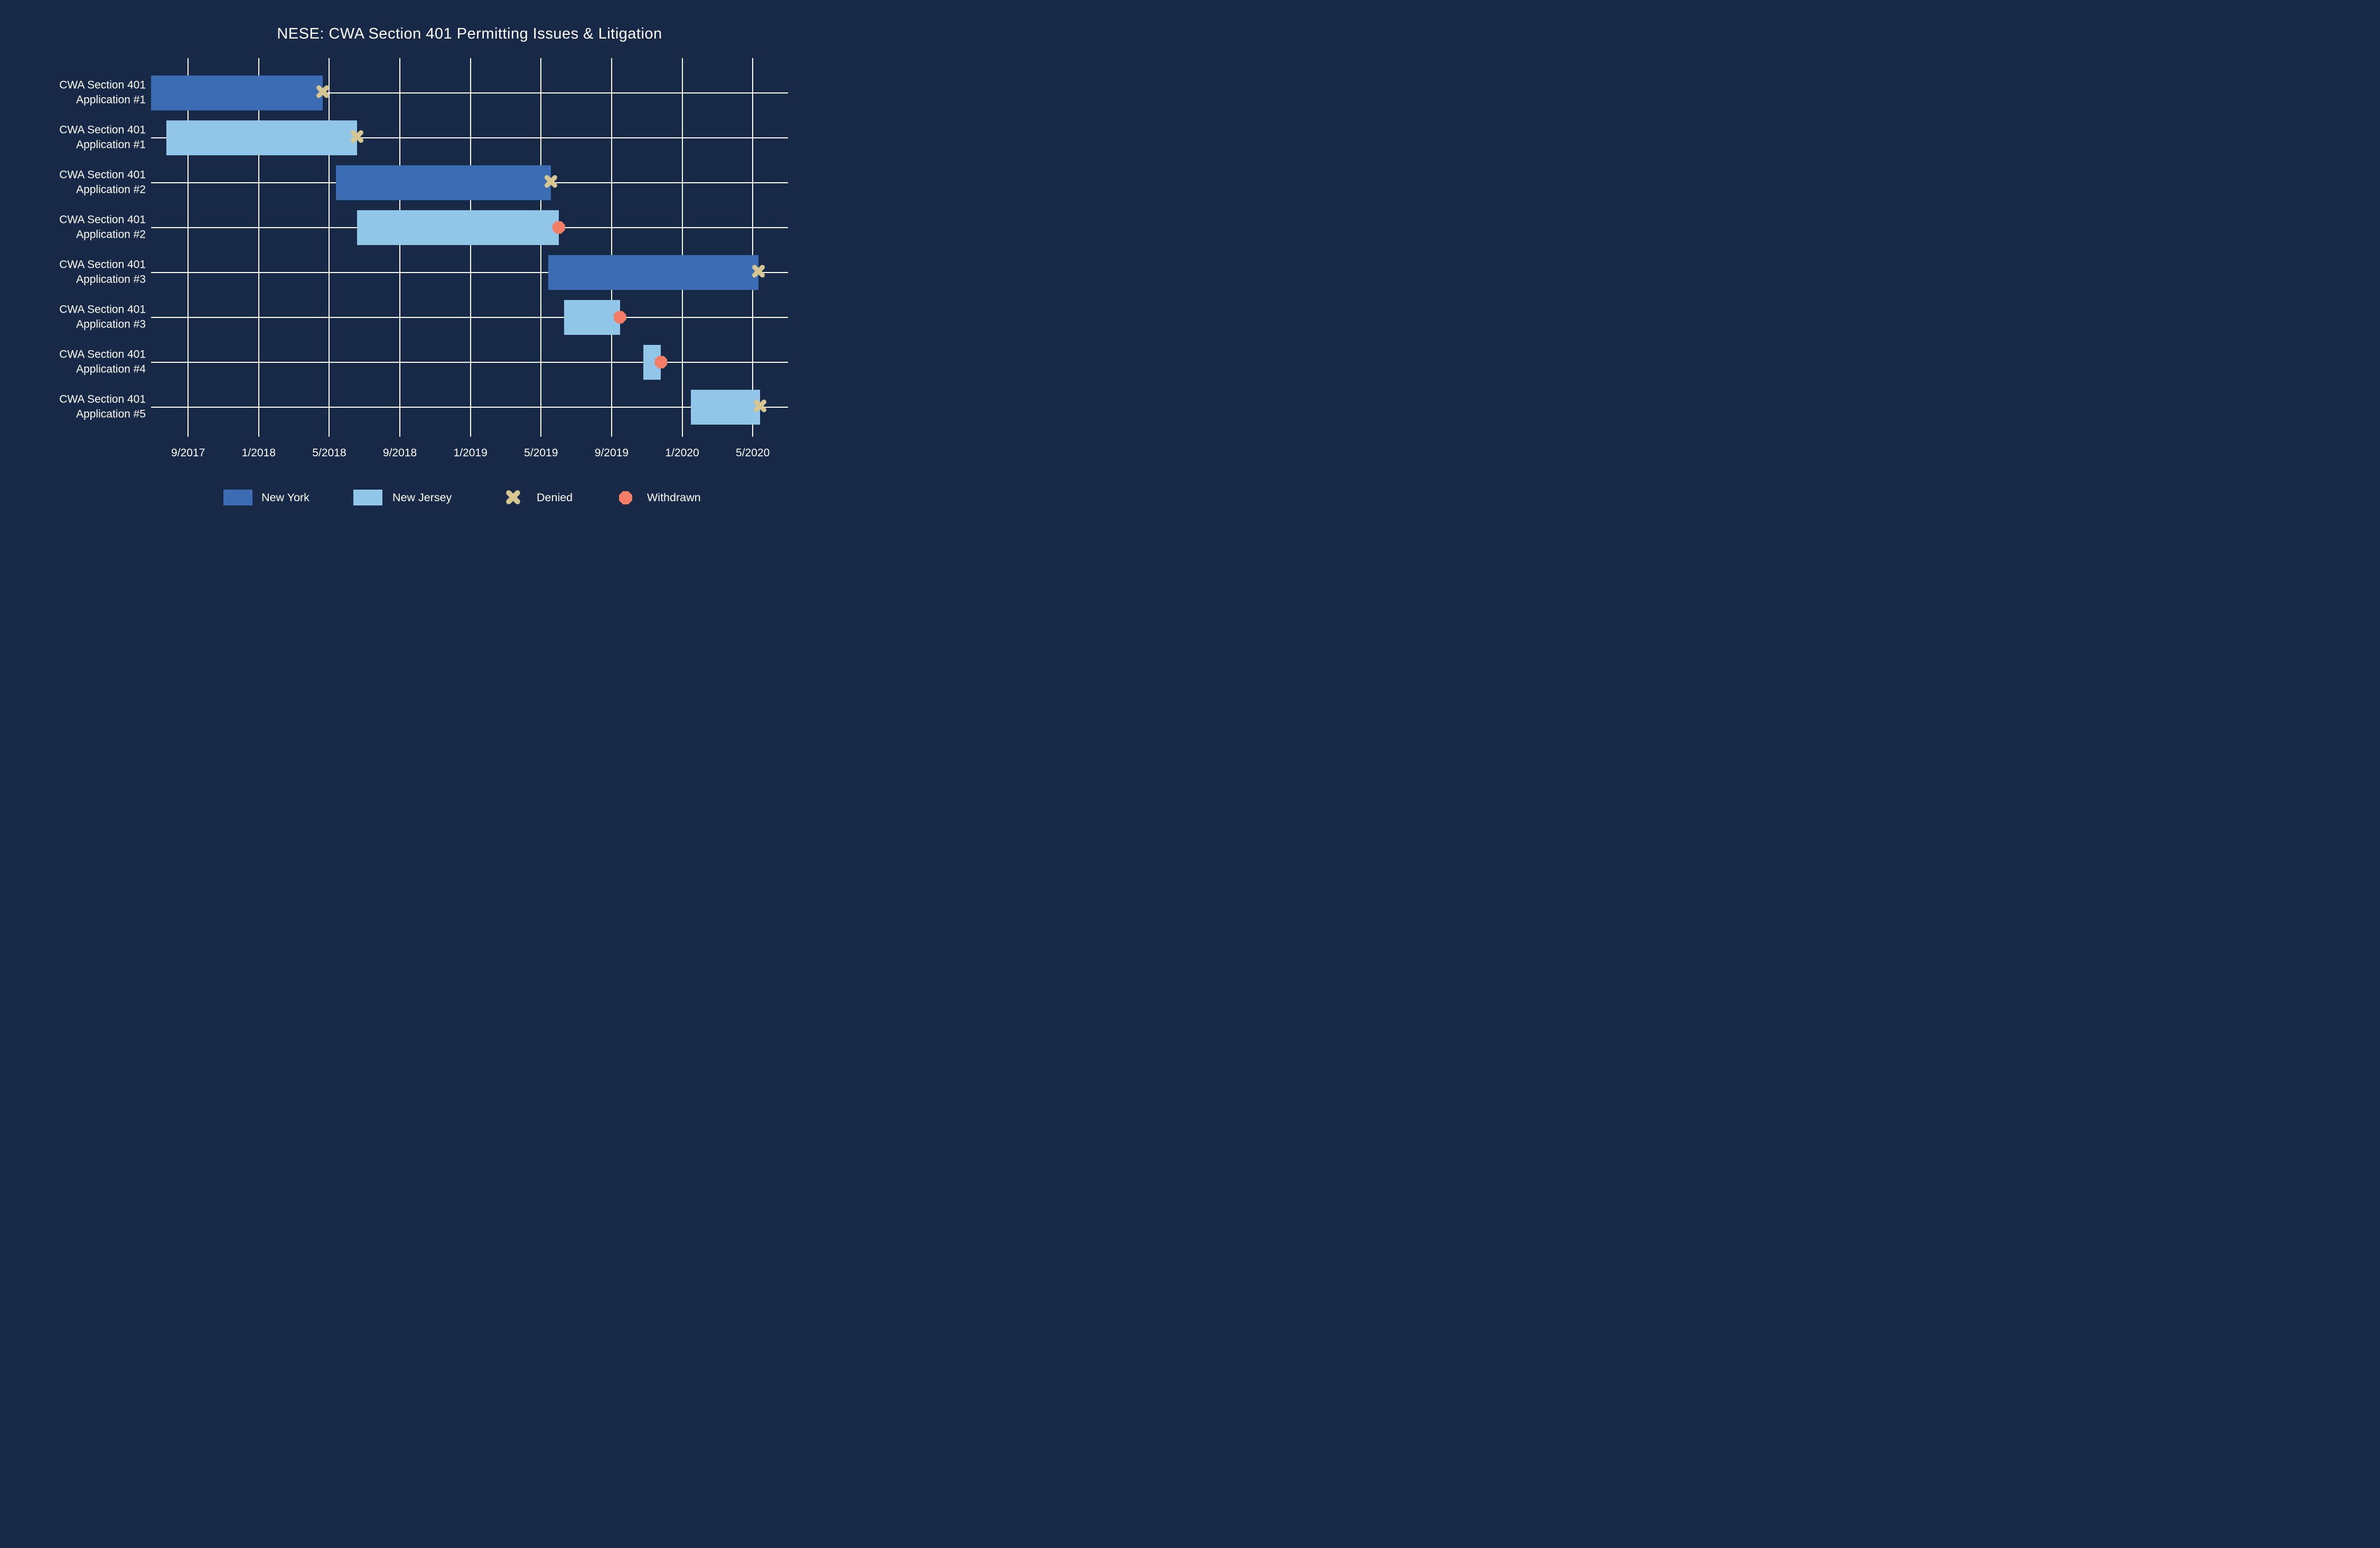 This screenshot has width=2380, height=1548. What do you see at coordinates (753, 453) in the screenshot?
I see `x-axis-tick-label: 5/2020` at bounding box center [753, 453].